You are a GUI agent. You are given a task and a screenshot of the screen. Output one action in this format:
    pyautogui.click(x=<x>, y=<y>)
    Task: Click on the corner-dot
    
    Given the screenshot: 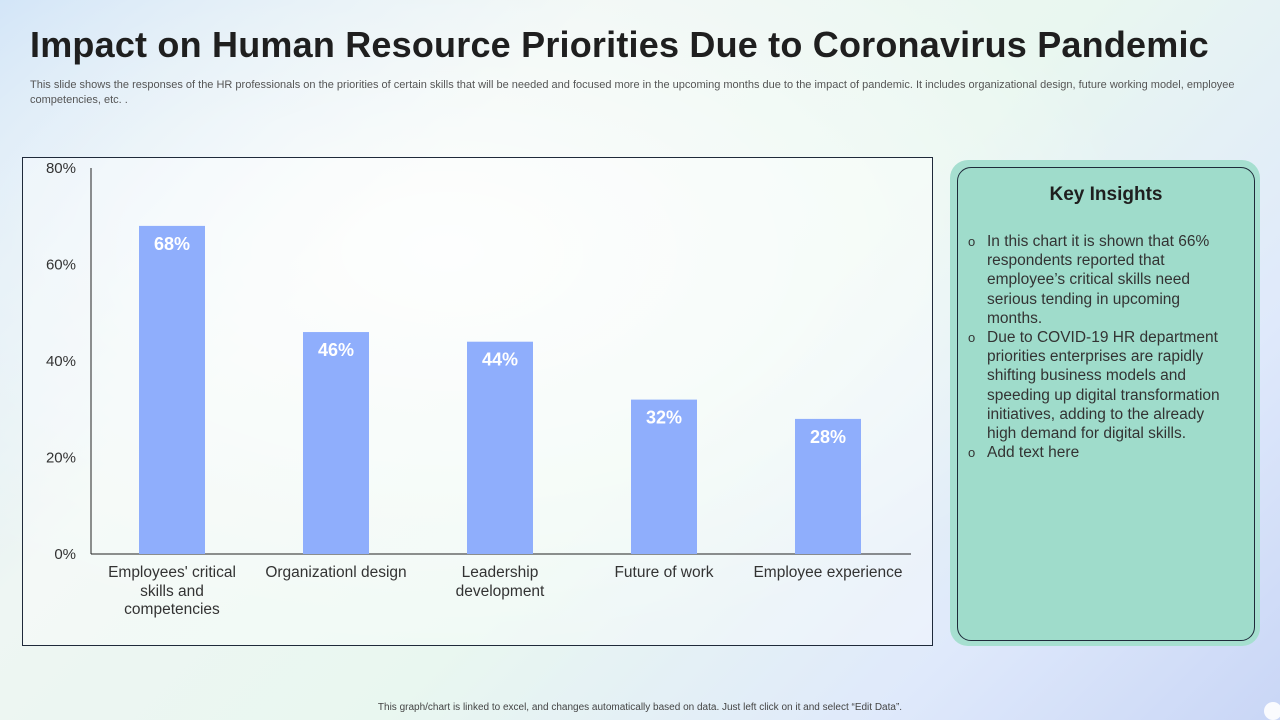 What is the action you would take?
    pyautogui.click(x=1272, y=711)
    